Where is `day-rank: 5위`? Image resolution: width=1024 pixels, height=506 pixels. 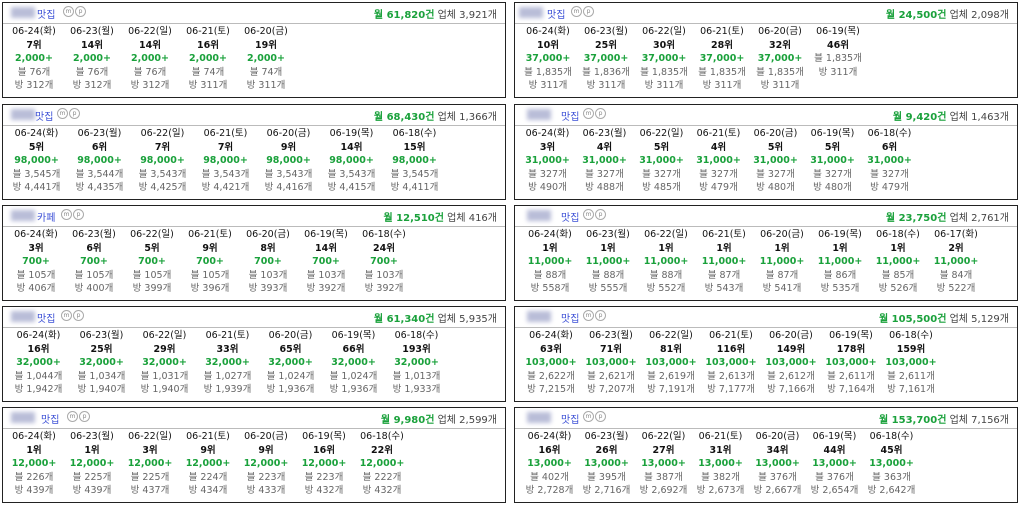
day-rank: 5위 is located at coordinates (152, 248).